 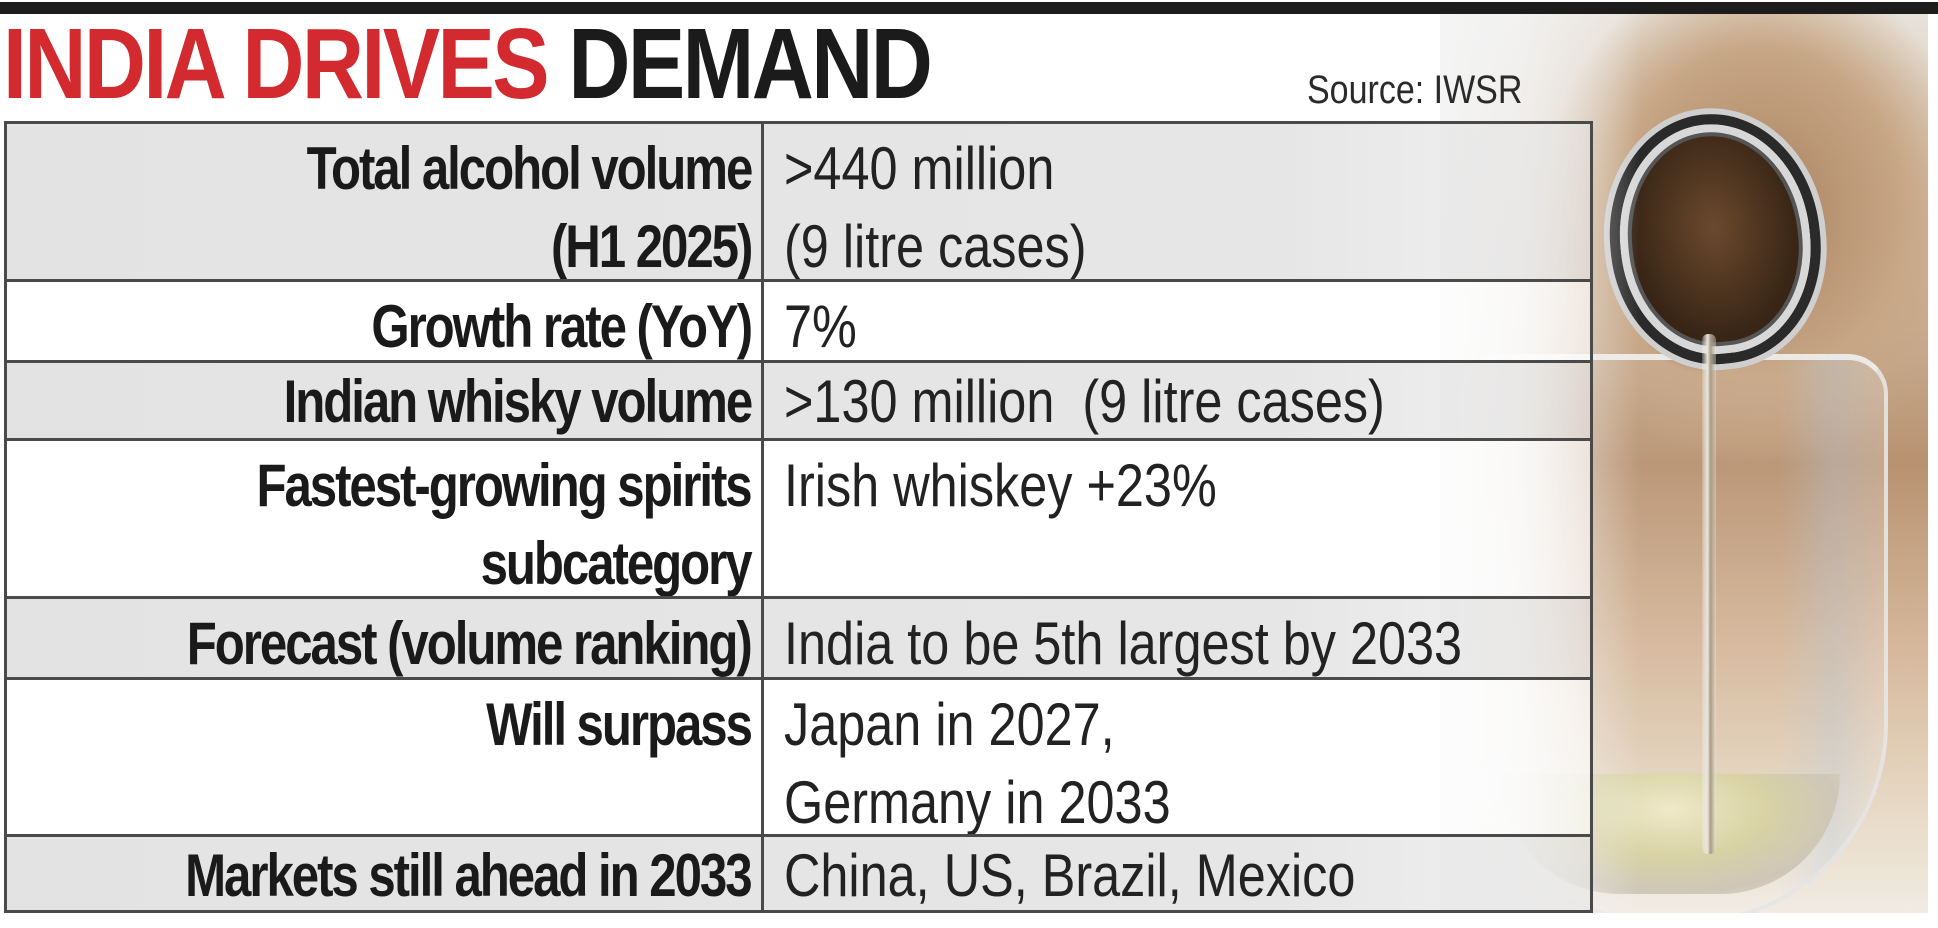 I want to click on row-value: Irish whiskey +23%, so click(x=1177, y=518).